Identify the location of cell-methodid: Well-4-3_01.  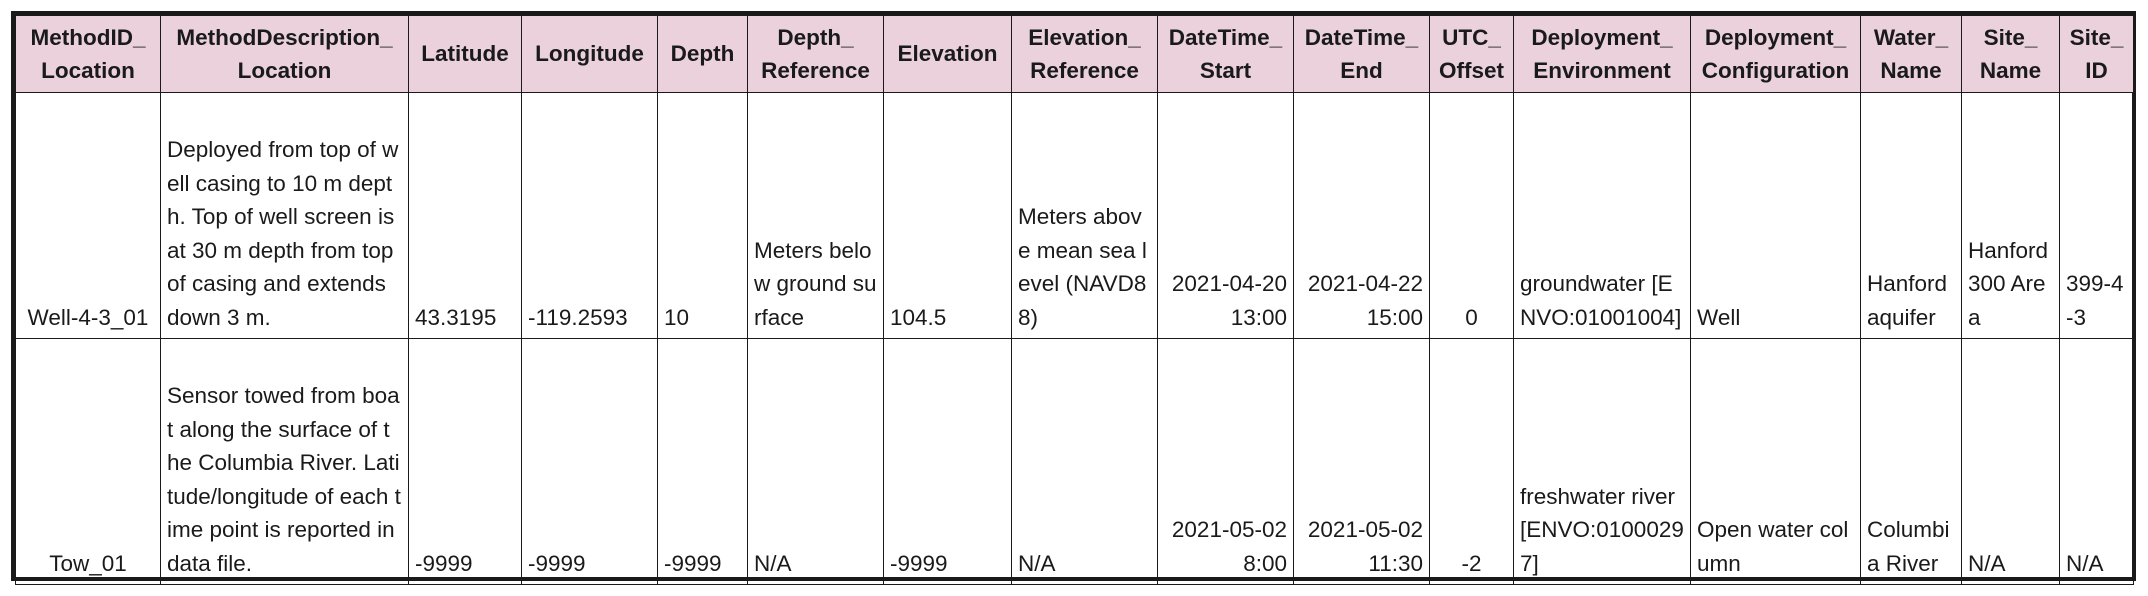
(88, 215).